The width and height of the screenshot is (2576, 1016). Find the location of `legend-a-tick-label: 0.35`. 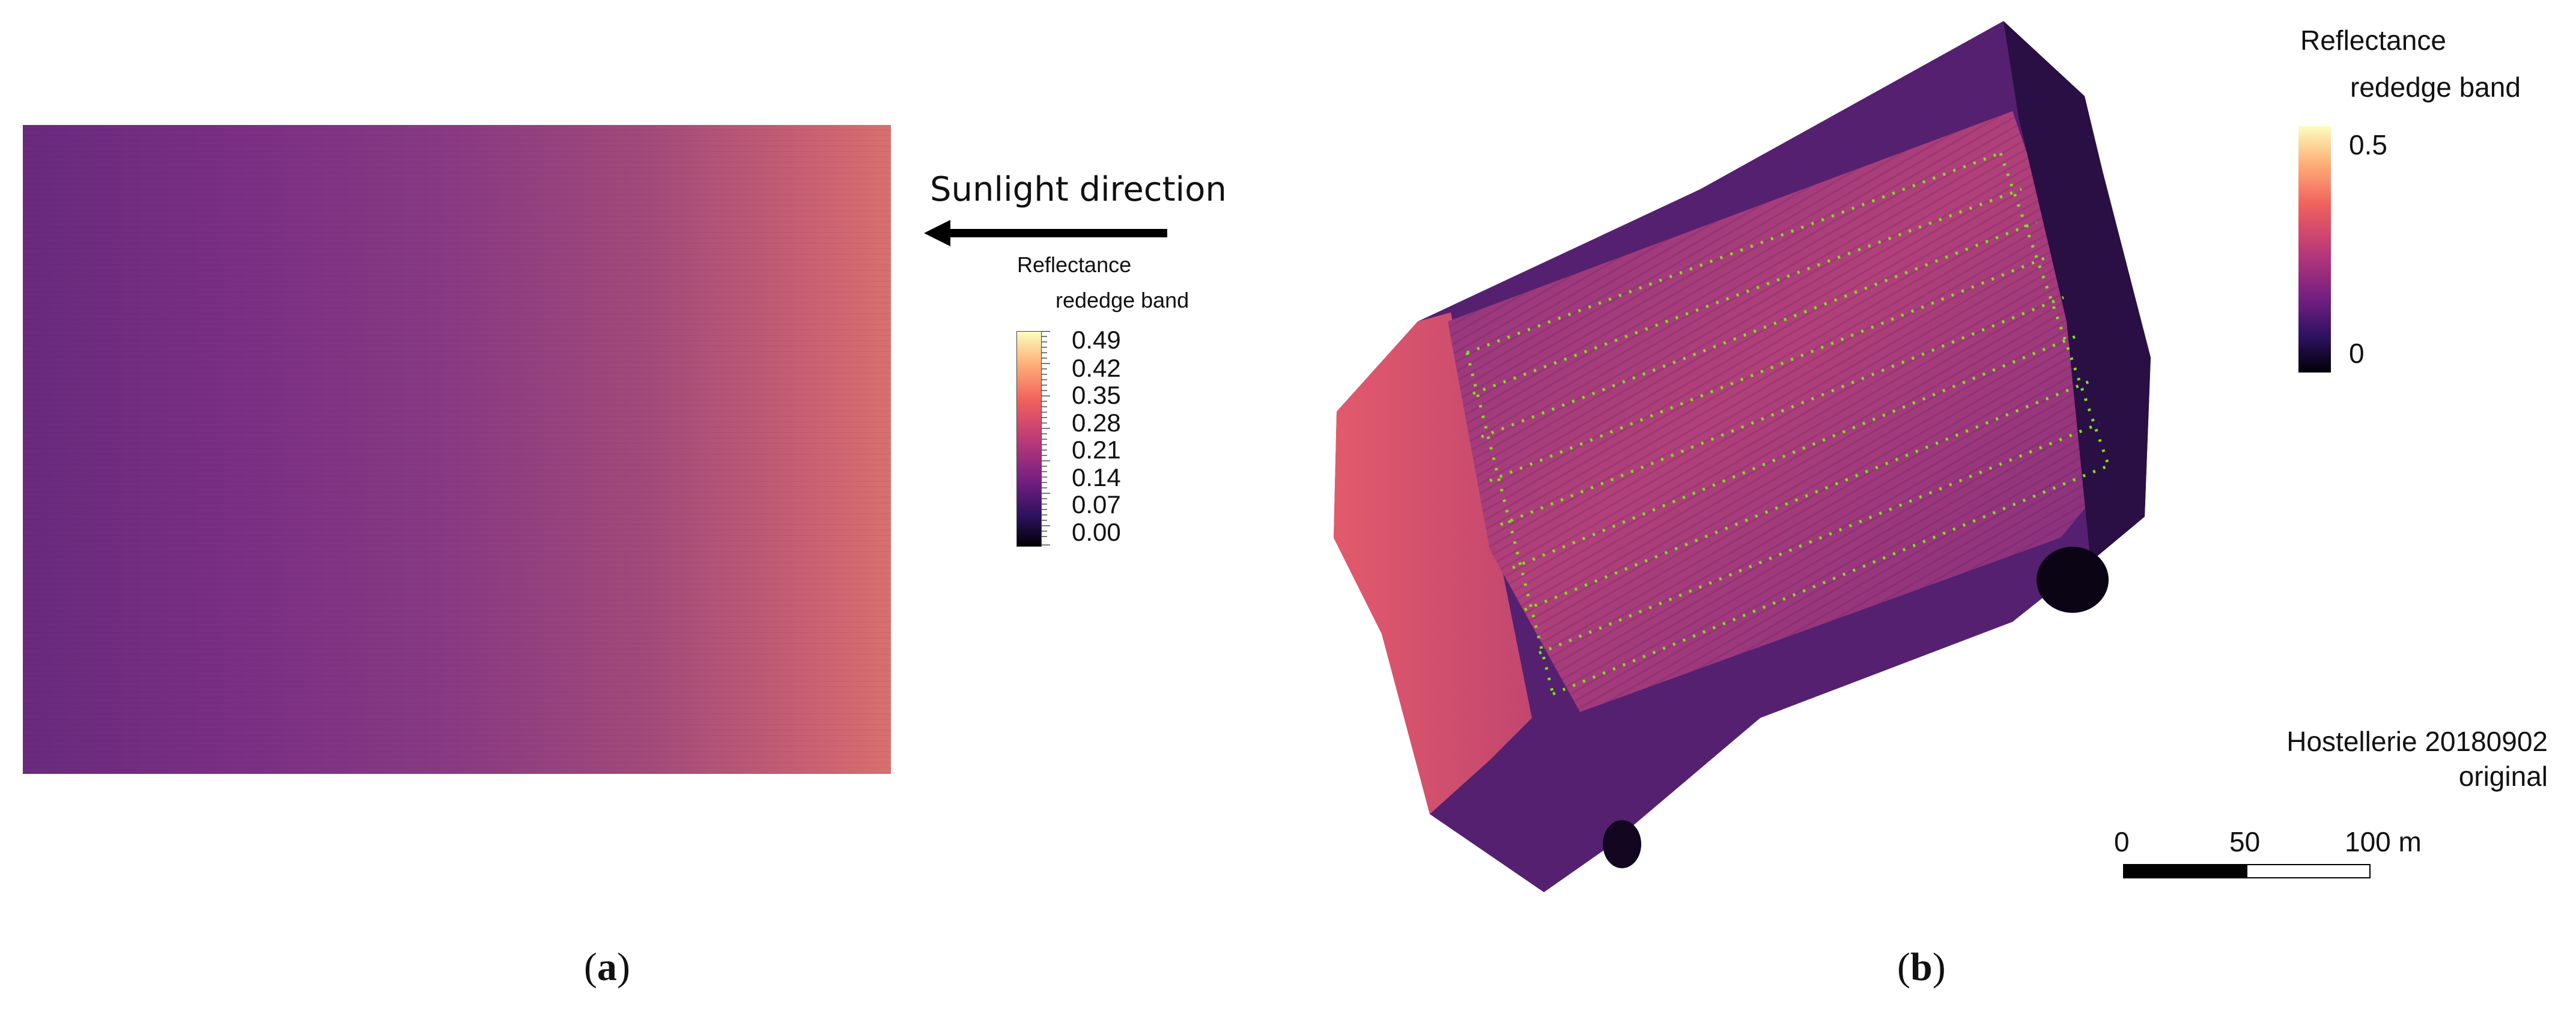

legend-a-tick-label: 0.35 is located at coordinates (1096, 395).